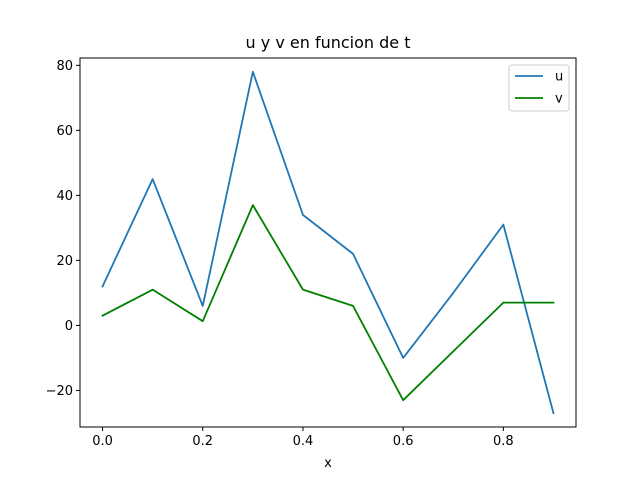 The image size is (640, 480). What do you see at coordinates (559, 99) in the screenshot?
I see `legend-label-v: v` at bounding box center [559, 99].